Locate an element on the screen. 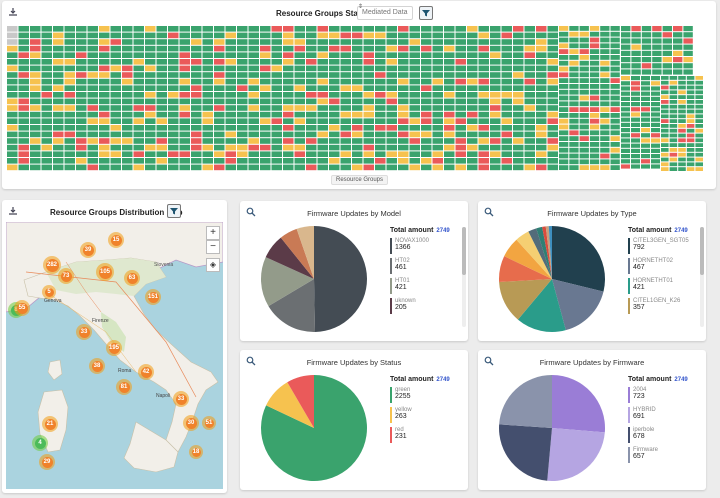  filter-button is located at coordinates (426, 13).